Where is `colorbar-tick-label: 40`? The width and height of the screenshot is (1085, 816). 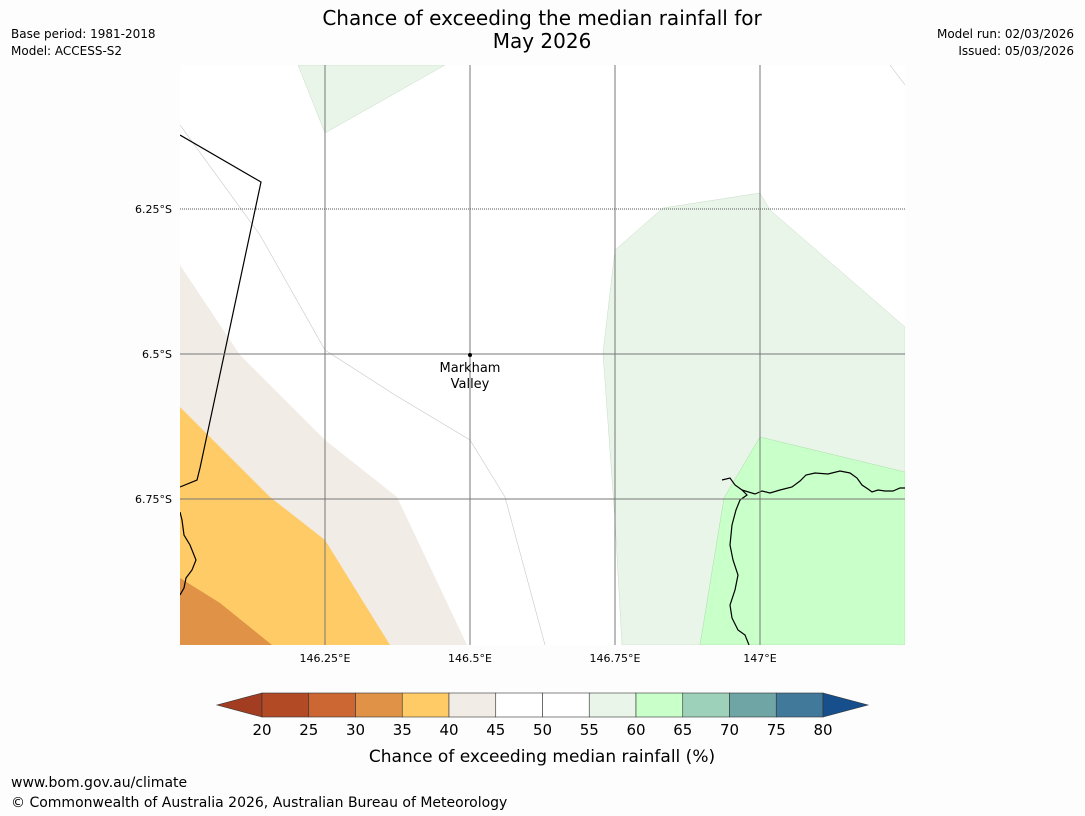
colorbar-tick-label: 40 is located at coordinates (448, 730).